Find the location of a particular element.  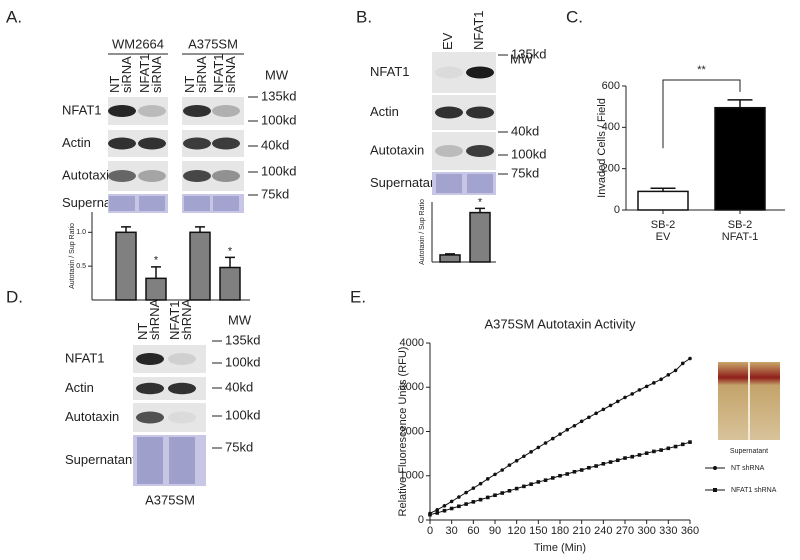

lane-label: EV is located at coordinates (447, 41).